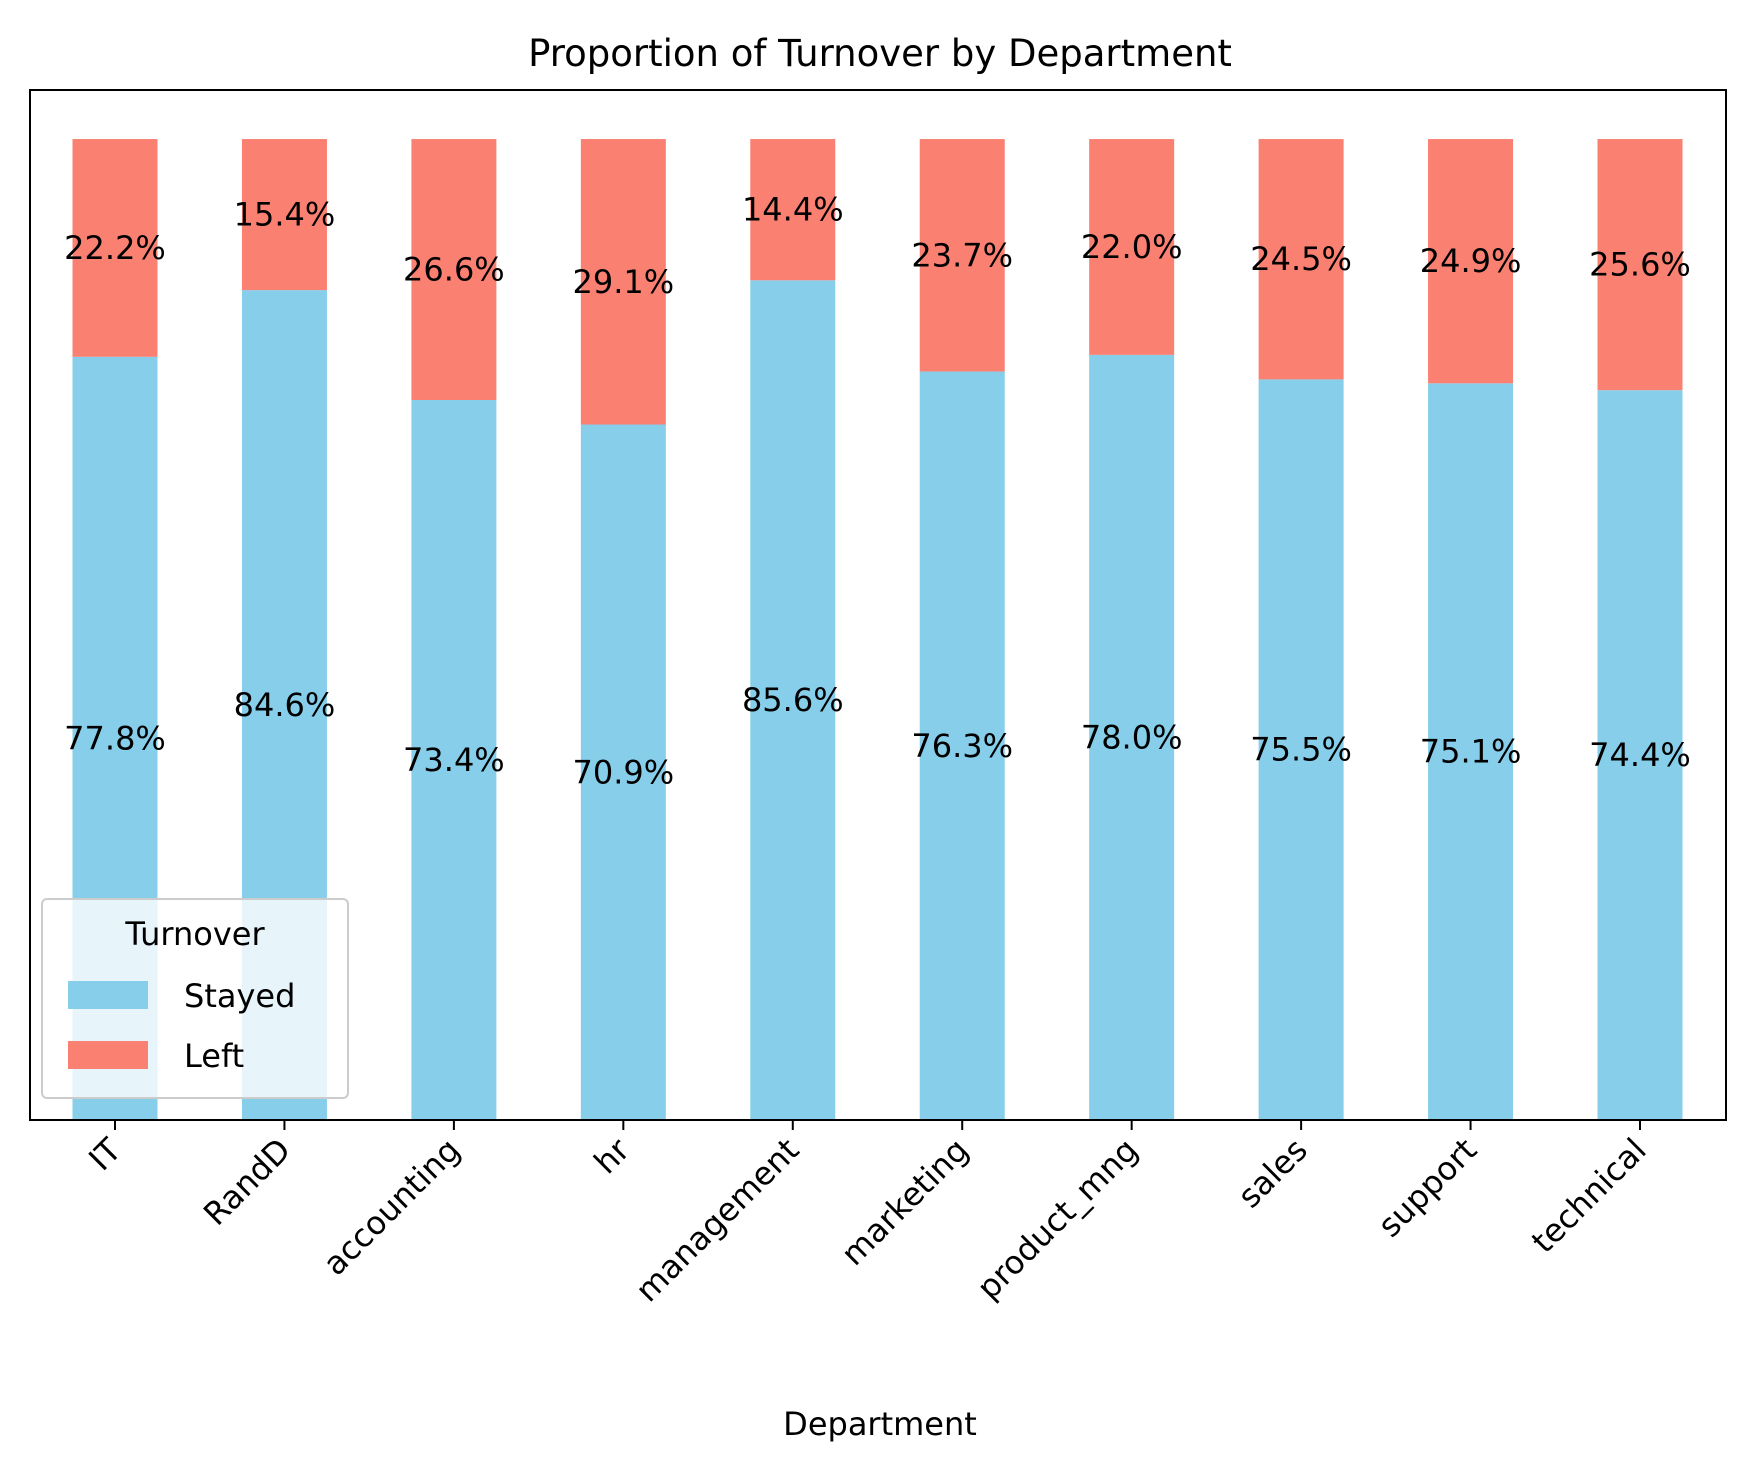 The image size is (1757, 1465). I want to click on bar-left-management, so click(793, 210).